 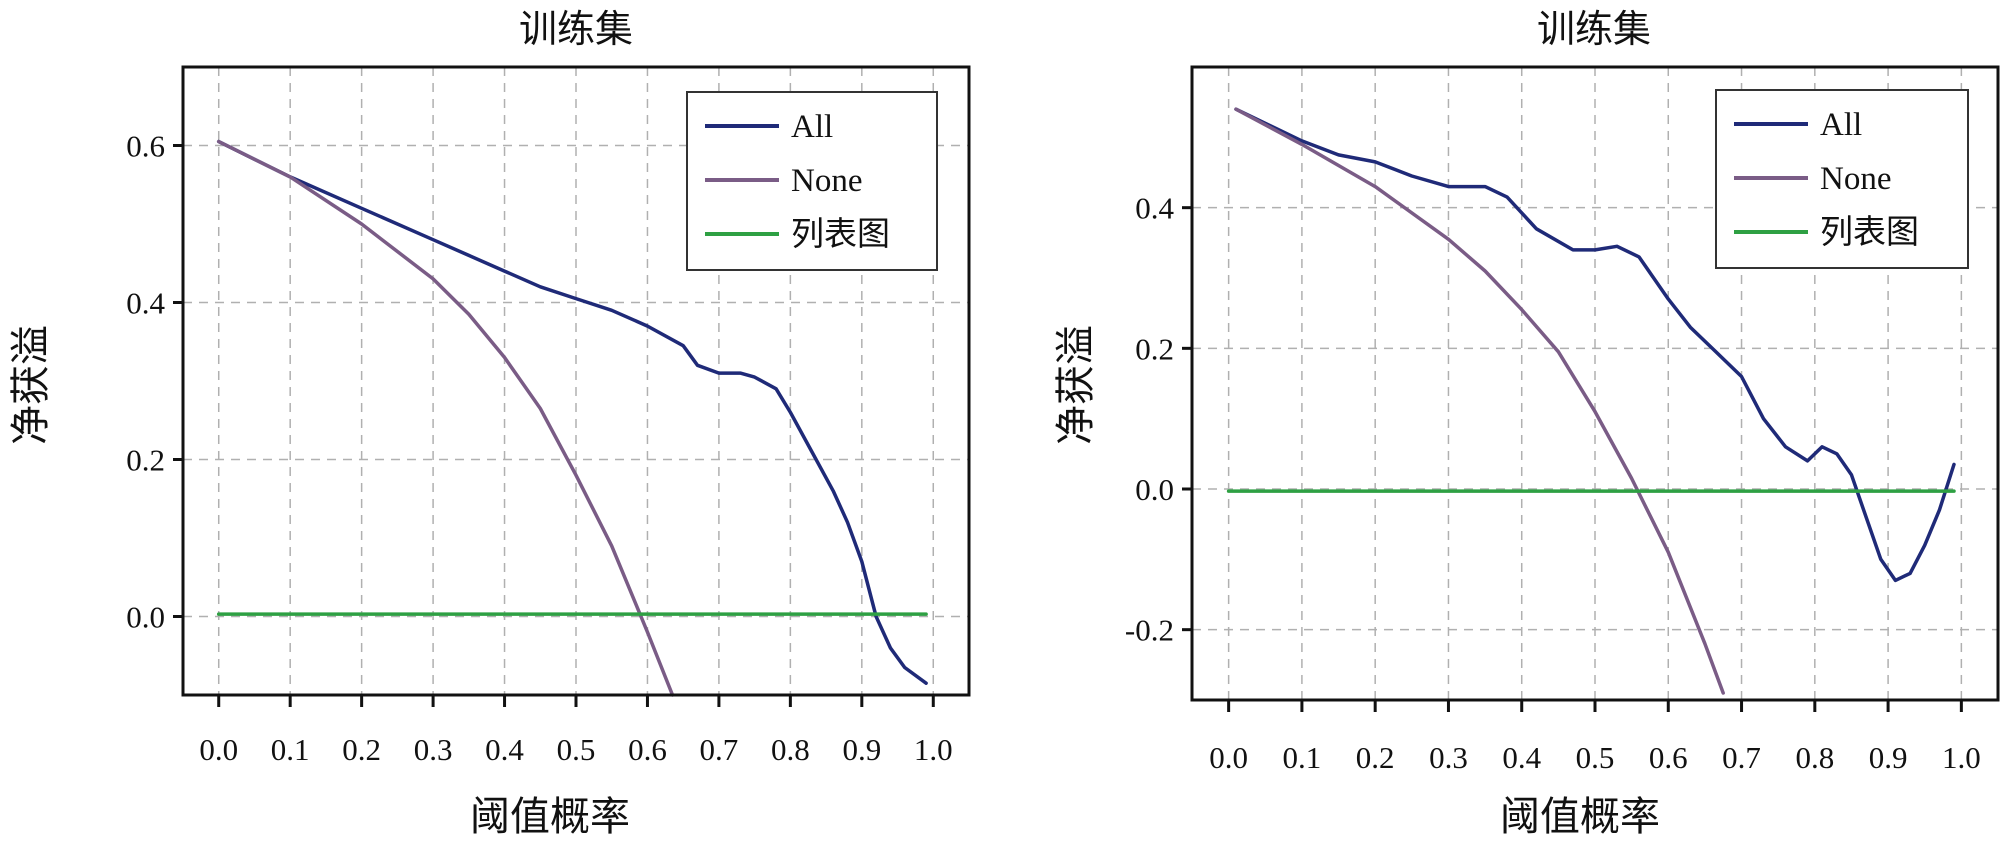 What do you see at coordinates (1149, 630) in the screenshot?
I see `y-tick-label: -0.2` at bounding box center [1149, 630].